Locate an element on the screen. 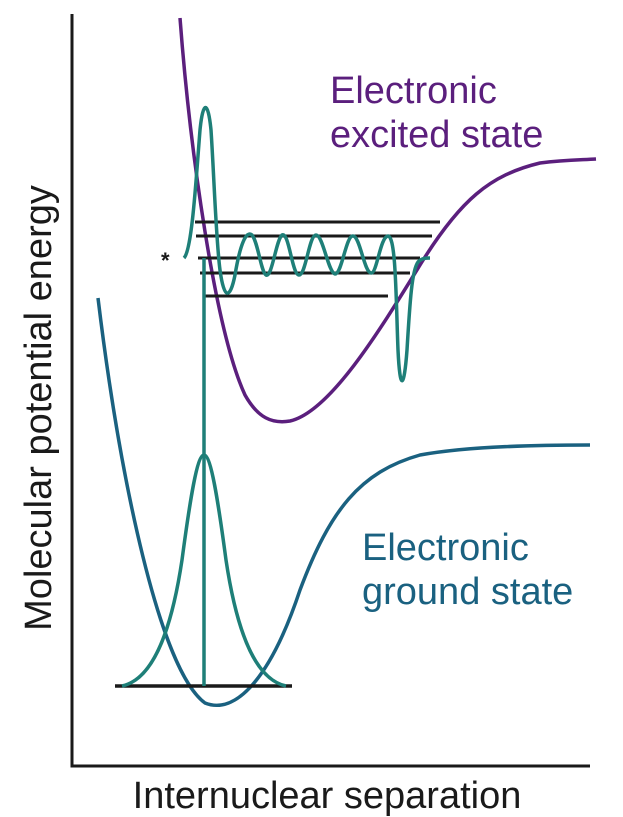 This screenshot has width=623, height=817. excited-state-label-line1: Electronic is located at coordinates (413, 91).